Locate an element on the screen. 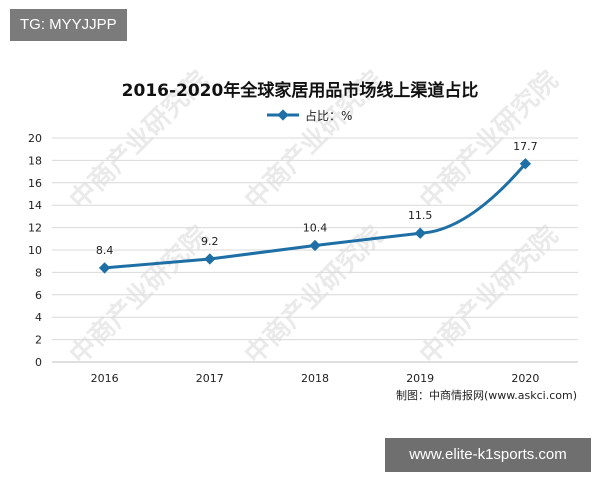 This screenshot has width=600, height=480. x-tick-labels: 2016 2017 2018 2019 2020 is located at coordinates (315, 378).